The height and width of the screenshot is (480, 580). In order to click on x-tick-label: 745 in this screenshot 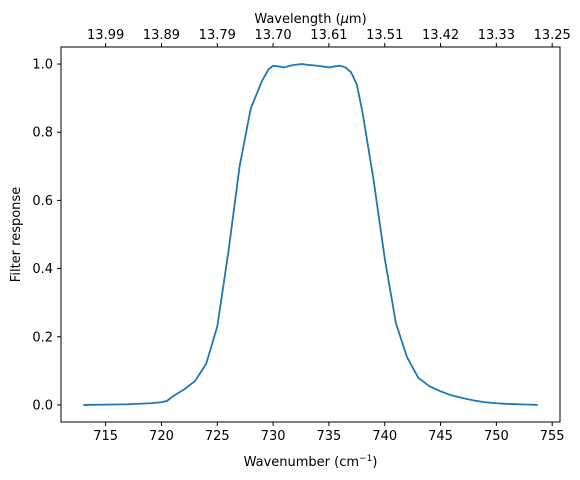, I will do `click(440, 436)`.